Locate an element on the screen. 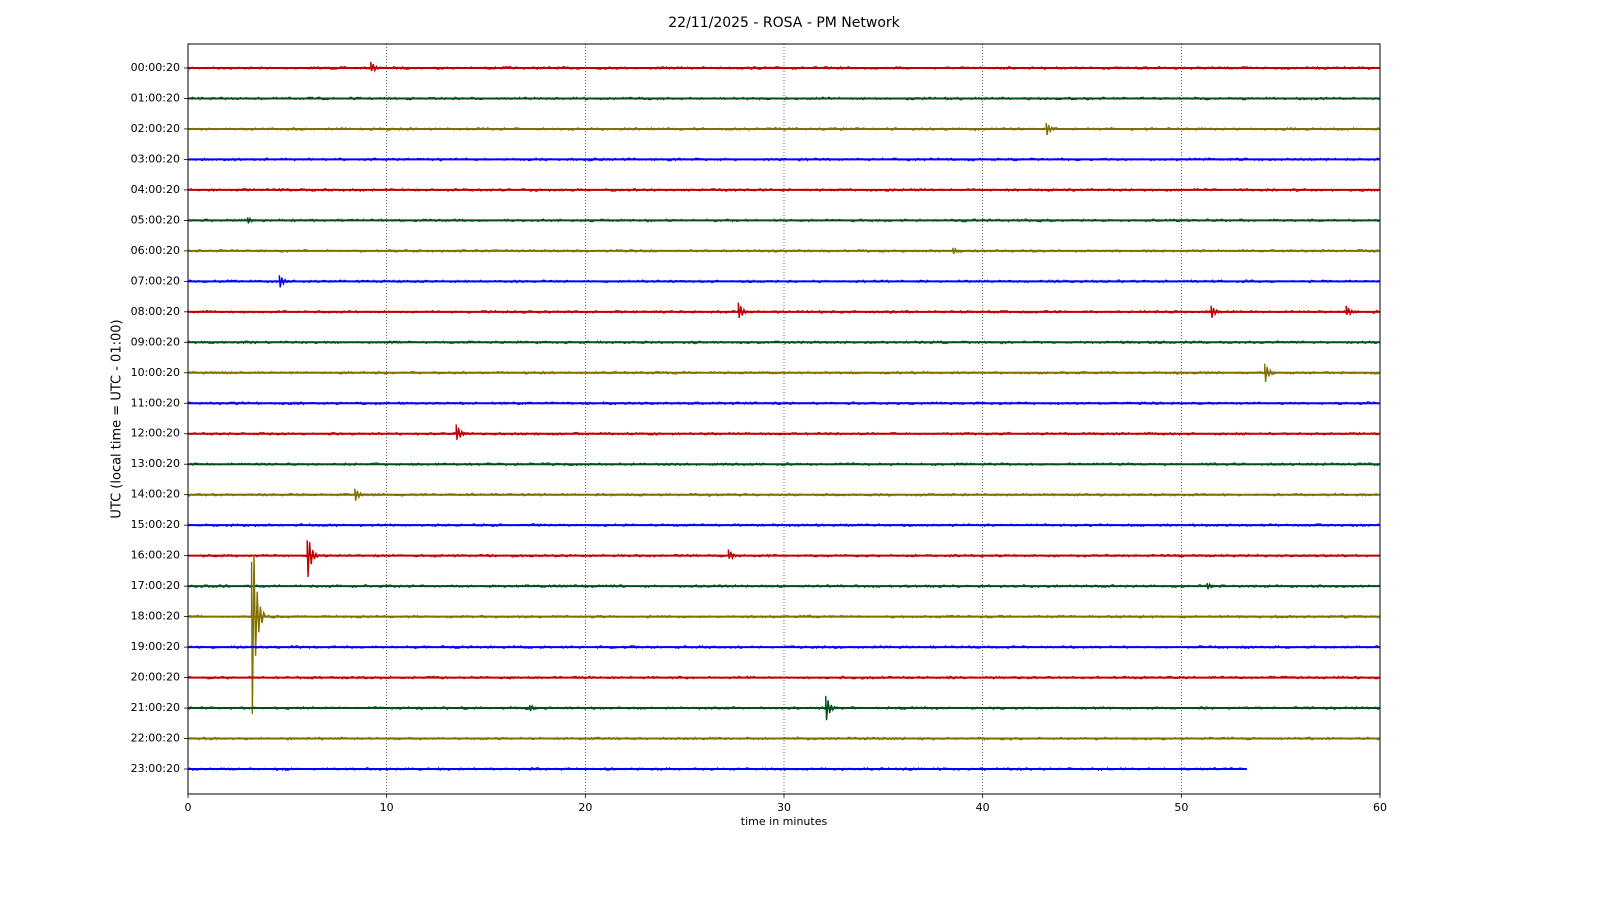 The height and width of the screenshot is (900, 1600). y-tick-label: 03:00:20 is located at coordinates (155, 158).